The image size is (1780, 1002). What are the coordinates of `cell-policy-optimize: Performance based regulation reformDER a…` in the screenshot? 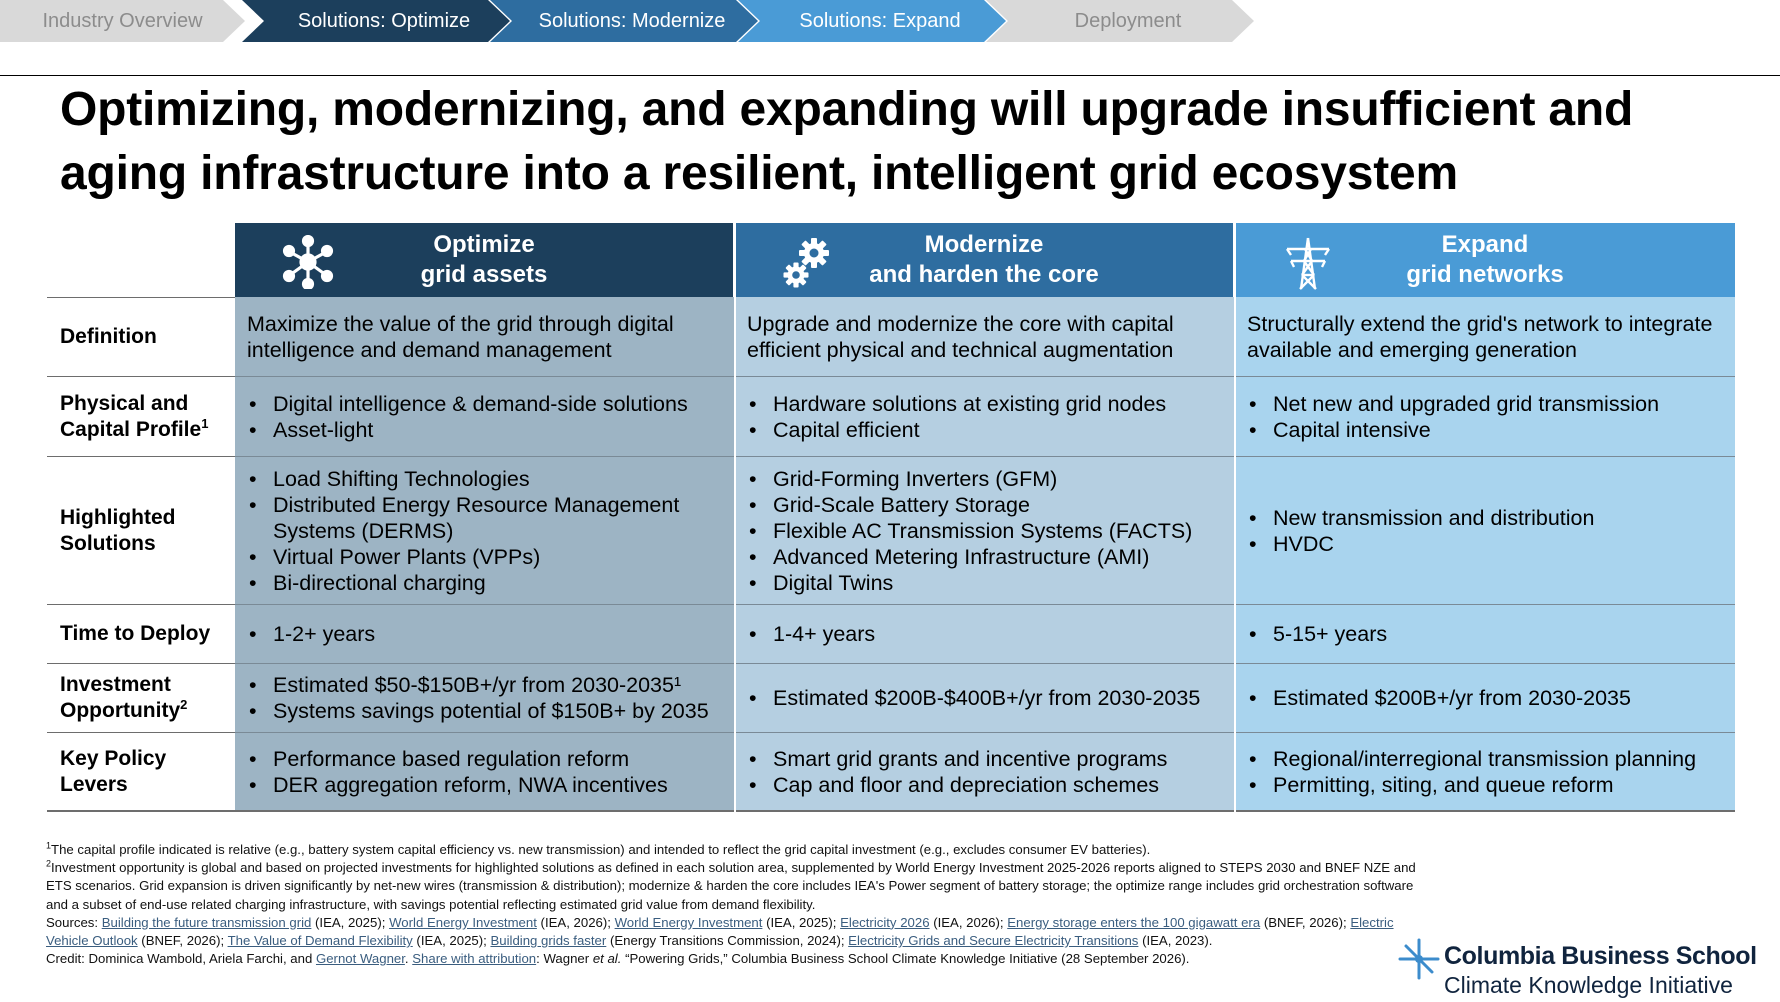 It's located at (485, 772).